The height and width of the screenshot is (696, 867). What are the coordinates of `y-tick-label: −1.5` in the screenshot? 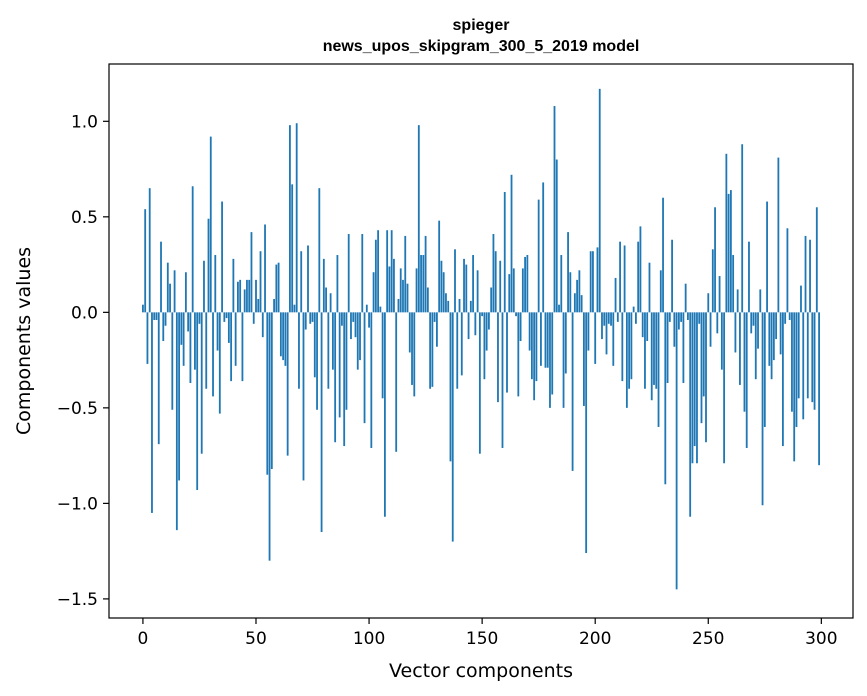 It's located at (77, 600).